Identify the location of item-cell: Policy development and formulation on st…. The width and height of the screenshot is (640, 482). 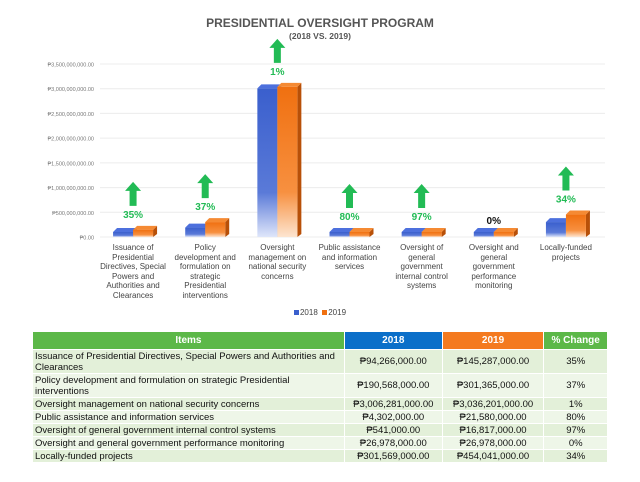
(188, 385).